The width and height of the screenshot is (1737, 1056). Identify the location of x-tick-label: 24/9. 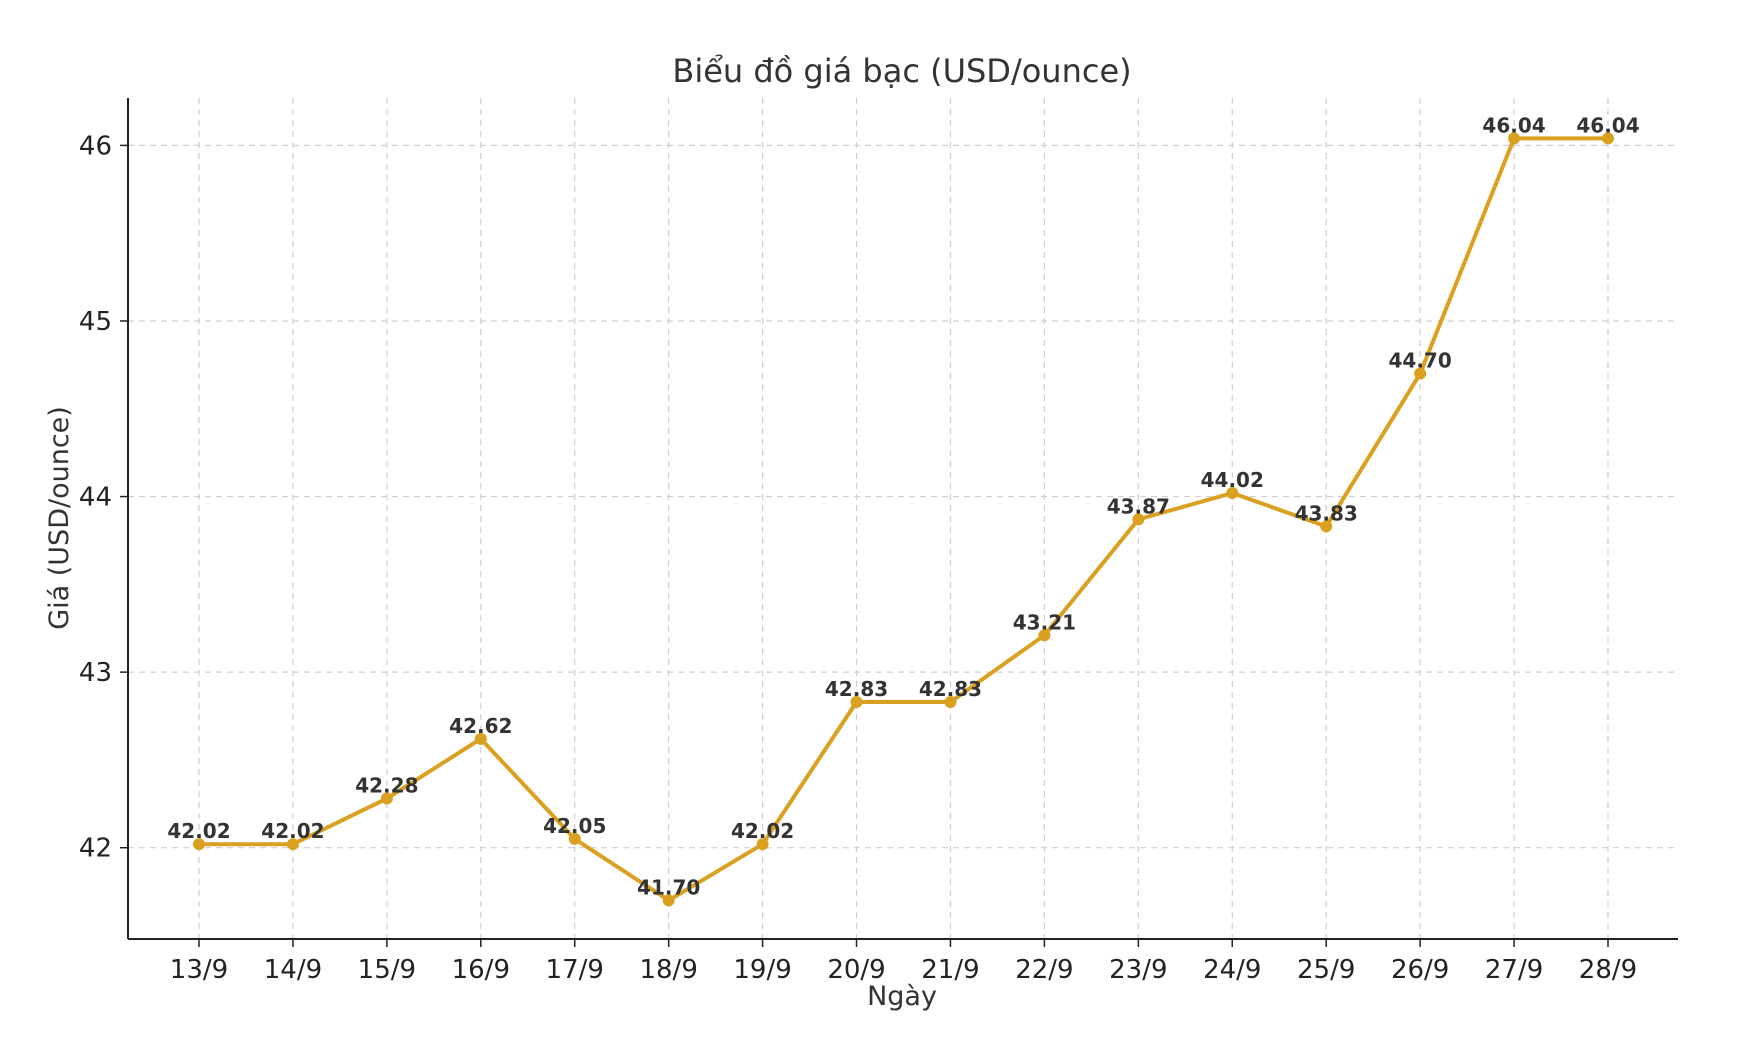
(1232, 970).